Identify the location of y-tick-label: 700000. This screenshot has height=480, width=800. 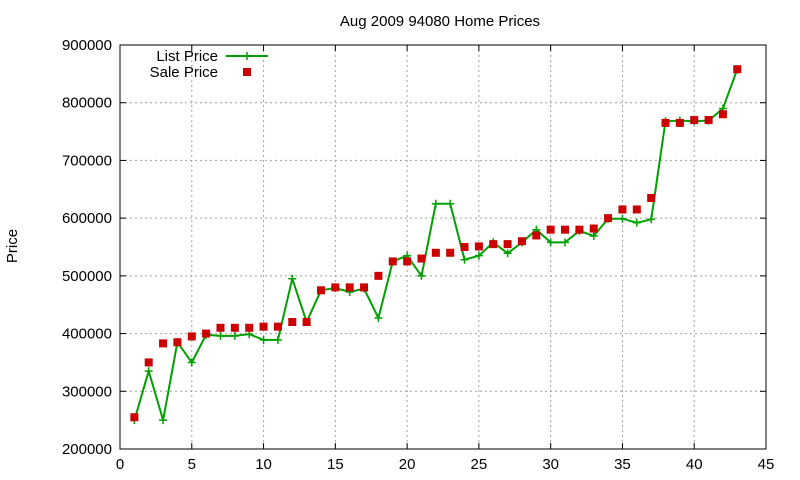
(87, 160).